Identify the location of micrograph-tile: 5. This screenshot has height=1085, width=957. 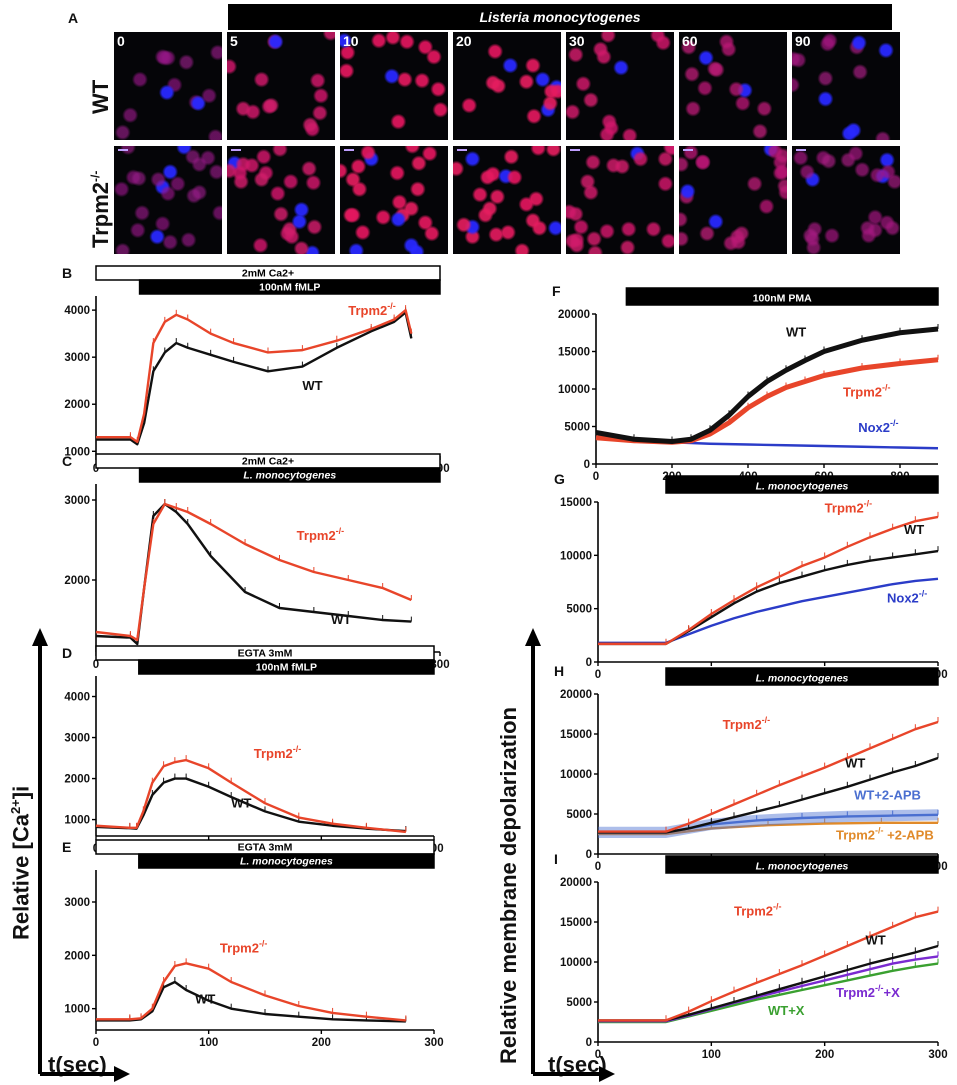
(281, 86).